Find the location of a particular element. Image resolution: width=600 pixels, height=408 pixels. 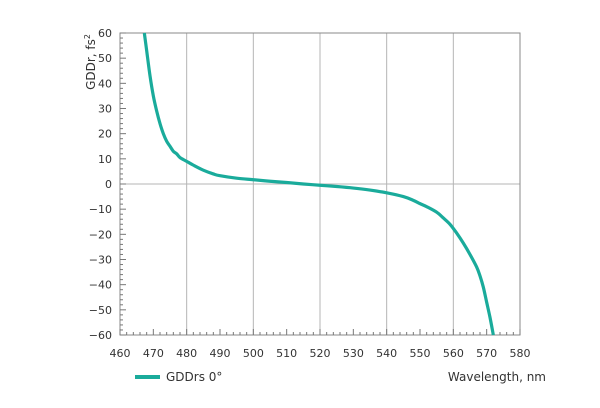

y-tick-label: 50 is located at coordinates (105, 58).